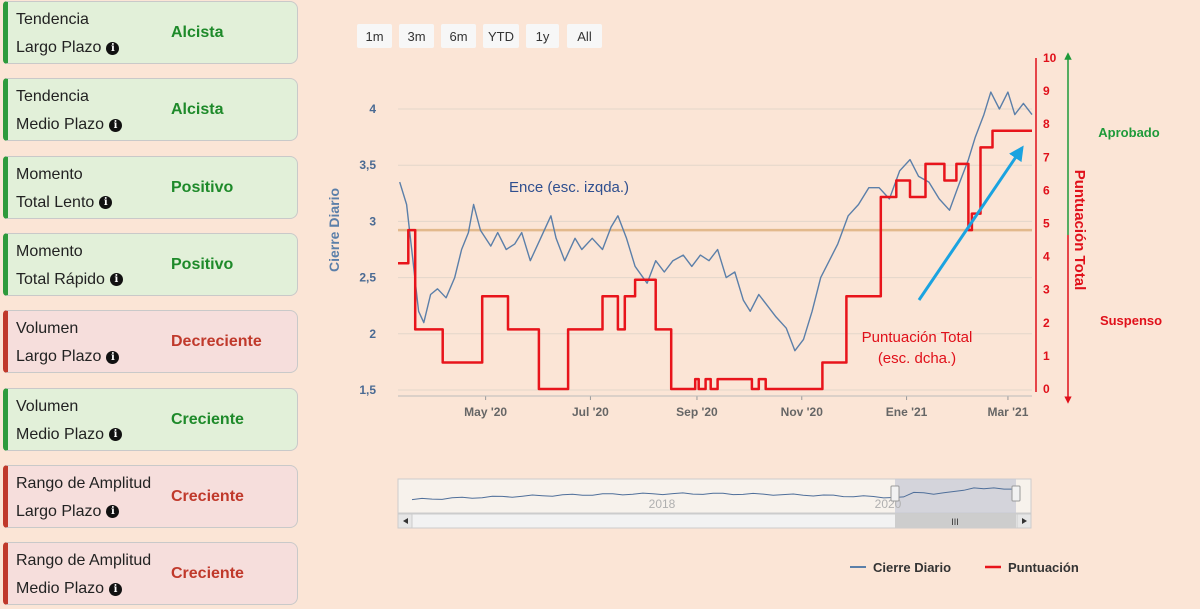 This screenshot has width=1200, height=609. What do you see at coordinates (964, 567) in the screenshot?
I see `legend: Cierre Diario Puntuación` at bounding box center [964, 567].